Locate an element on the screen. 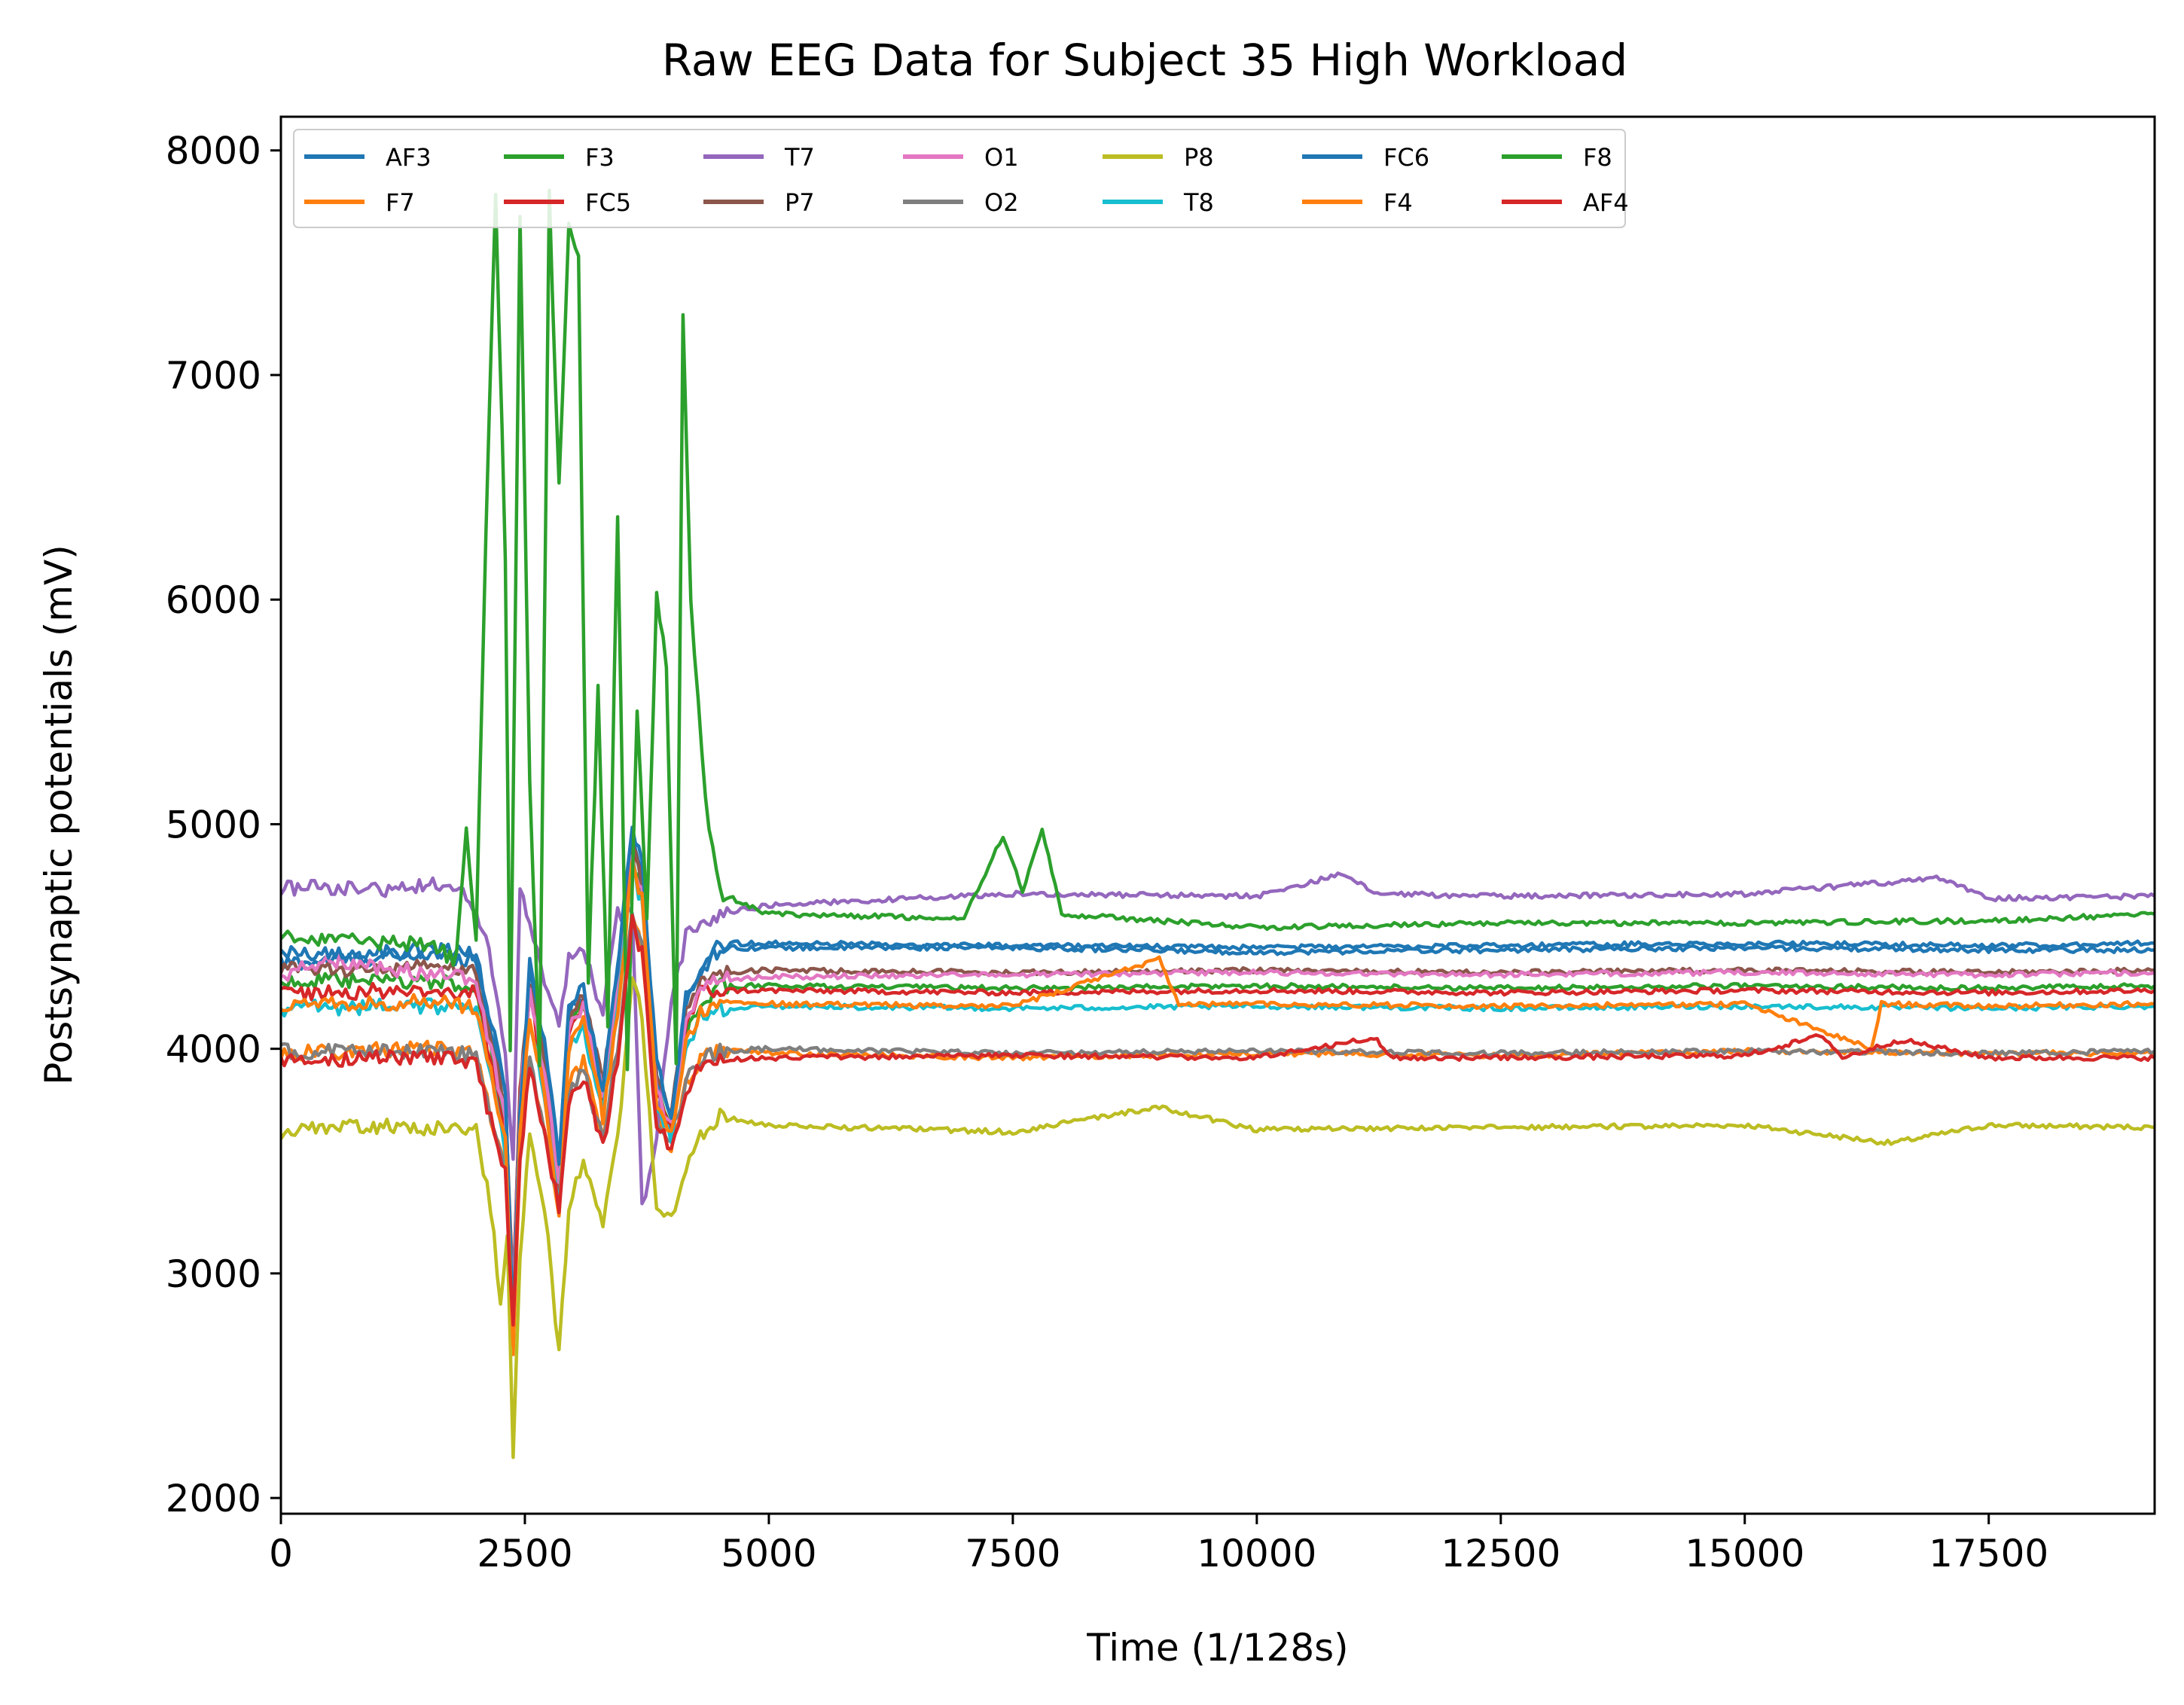  legend-box is located at coordinates (959, 178).